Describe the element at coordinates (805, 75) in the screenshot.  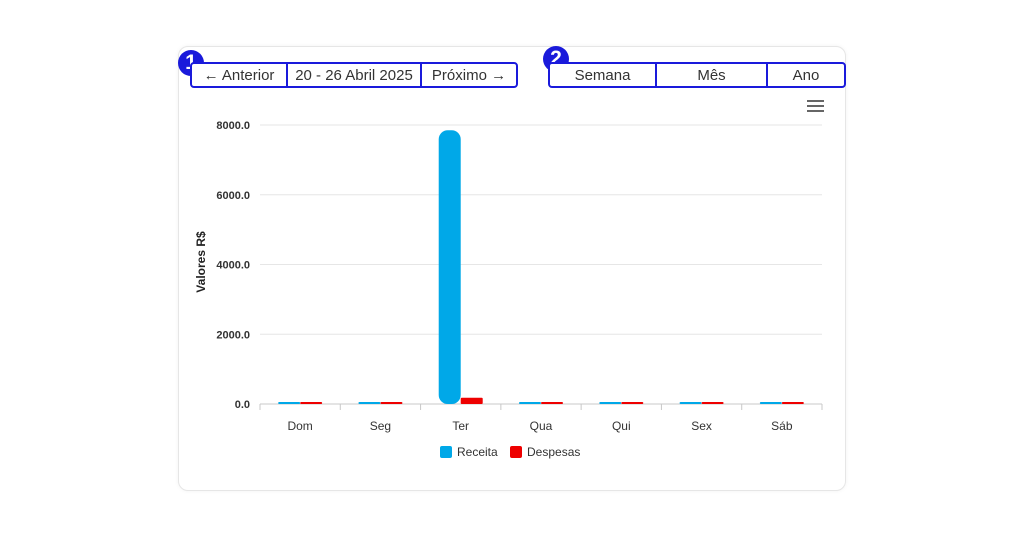
I see `year-button: Ano` at that location.